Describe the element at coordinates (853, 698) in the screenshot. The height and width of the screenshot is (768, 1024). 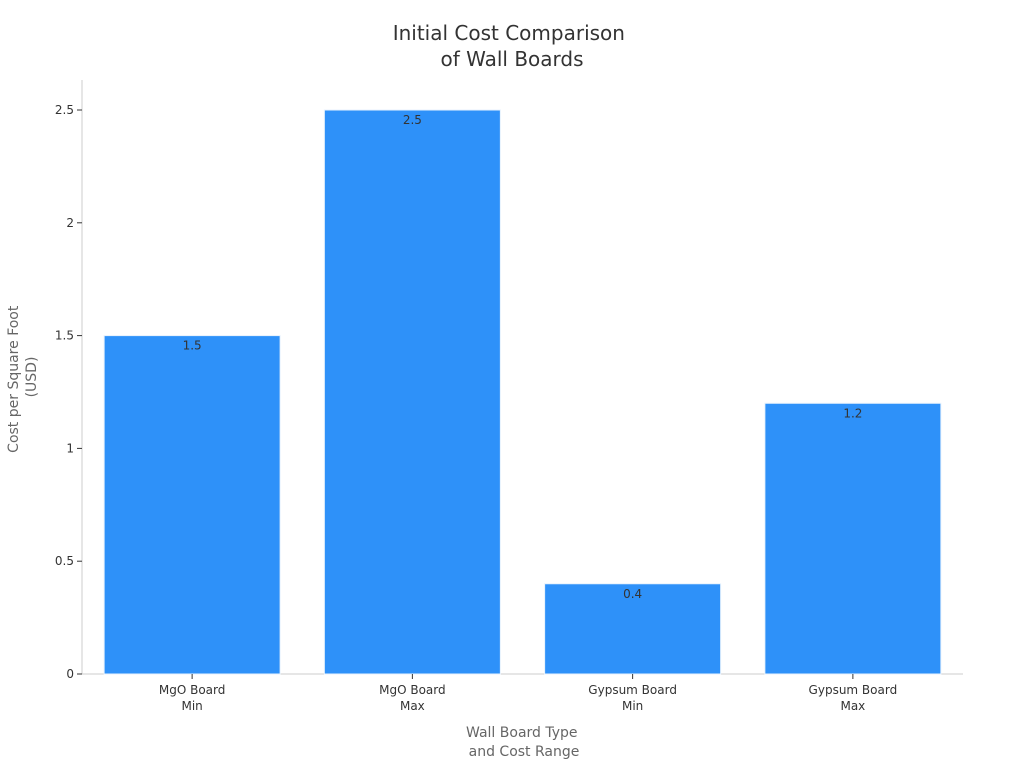
I see `x-tick-label: Gypsum Board Max` at that location.